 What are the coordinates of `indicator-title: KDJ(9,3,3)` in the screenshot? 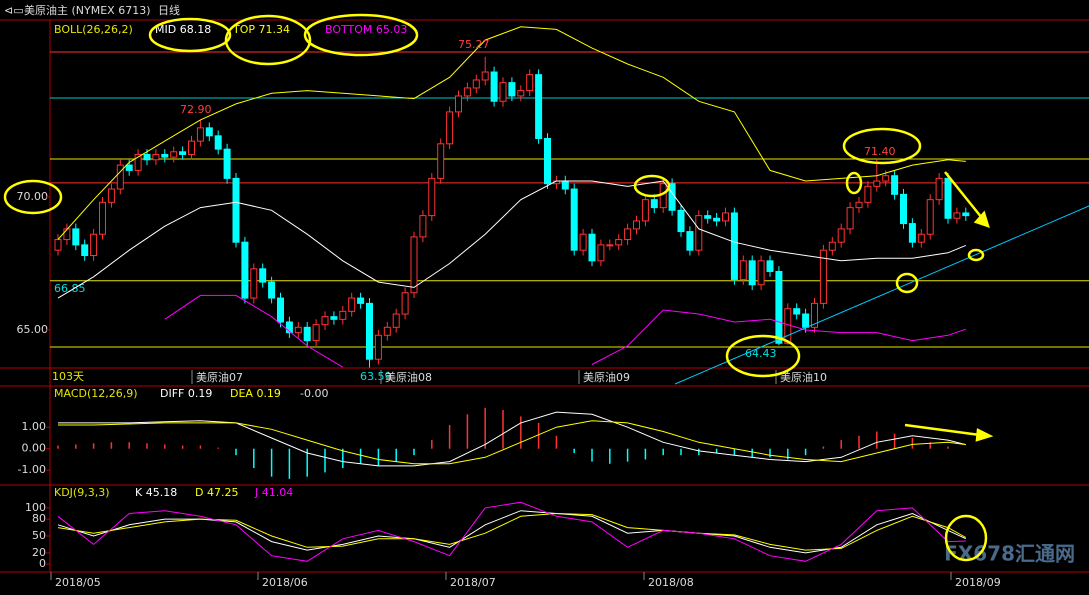 It's located at (82, 492).